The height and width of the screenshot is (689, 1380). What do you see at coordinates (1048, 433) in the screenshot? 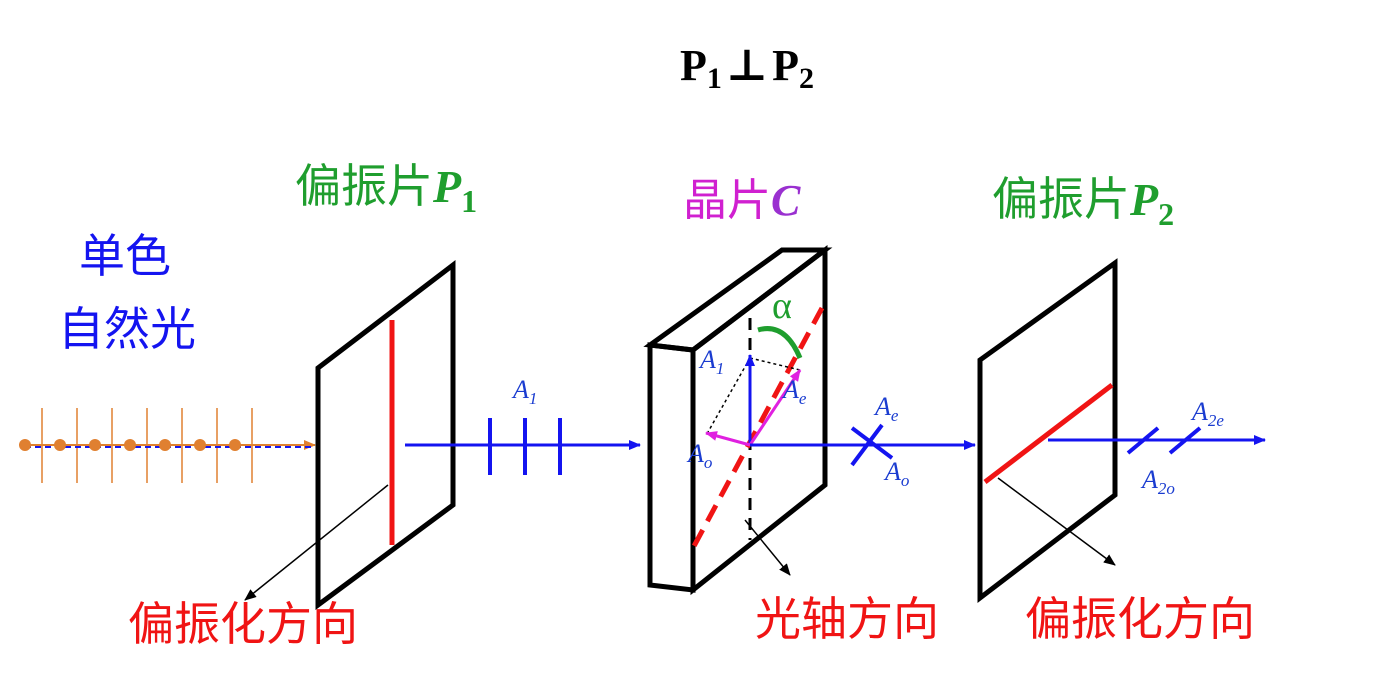
I see `p2-axis` at bounding box center [1048, 433].